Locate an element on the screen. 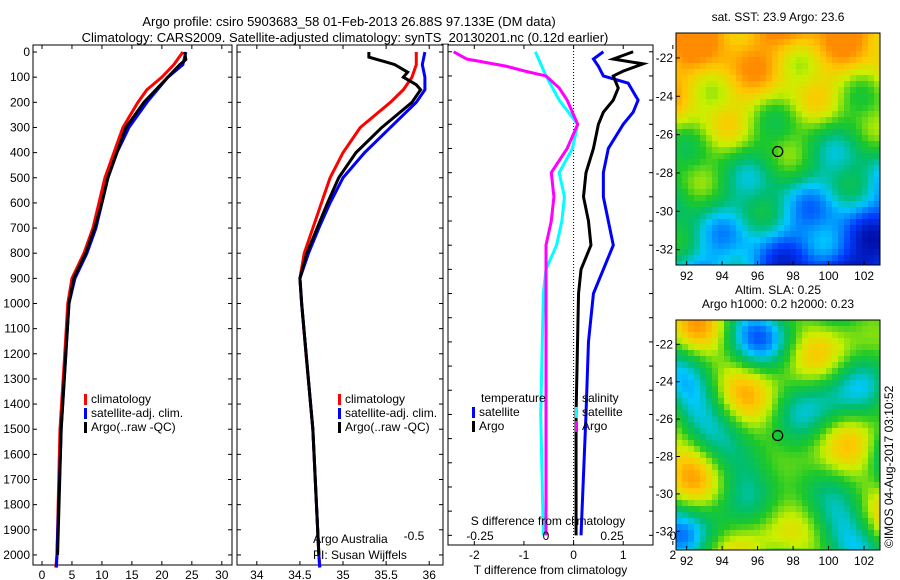 This screenshot has height=580, width=900. y-tick-label: 200 is located at coordinates (20, 102).